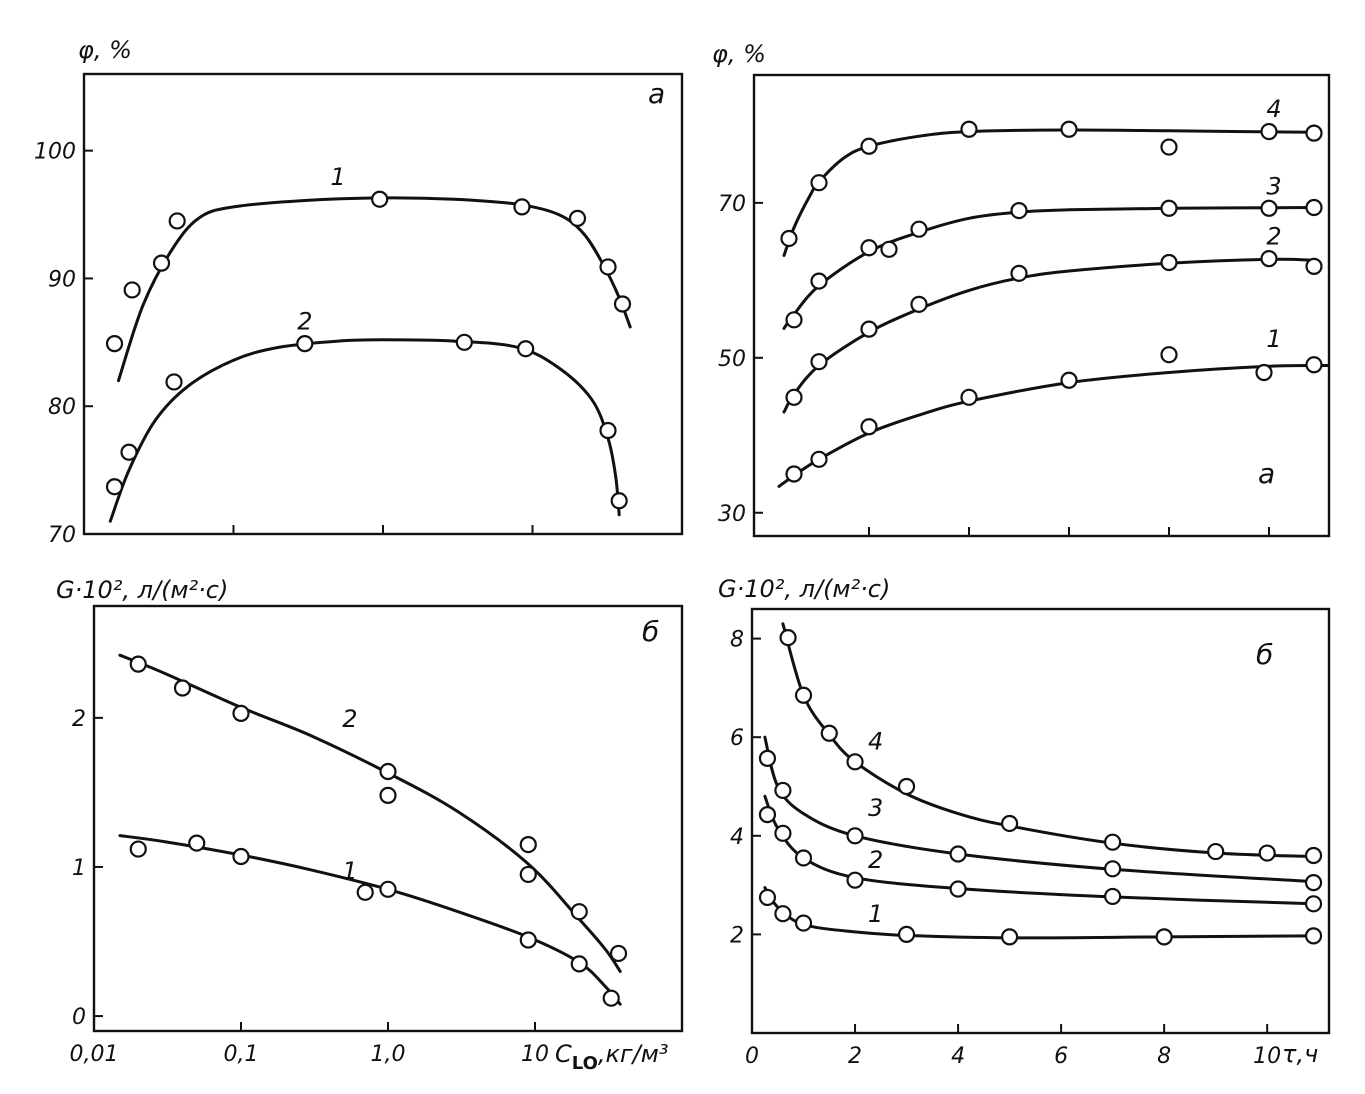 Image resolution: width=1365 pixels, height=1094 pixels. What do you see at coordinates (737, 640) in the screenshot?
I see `y-tick-label: 8` at bounding box center [737, 640].